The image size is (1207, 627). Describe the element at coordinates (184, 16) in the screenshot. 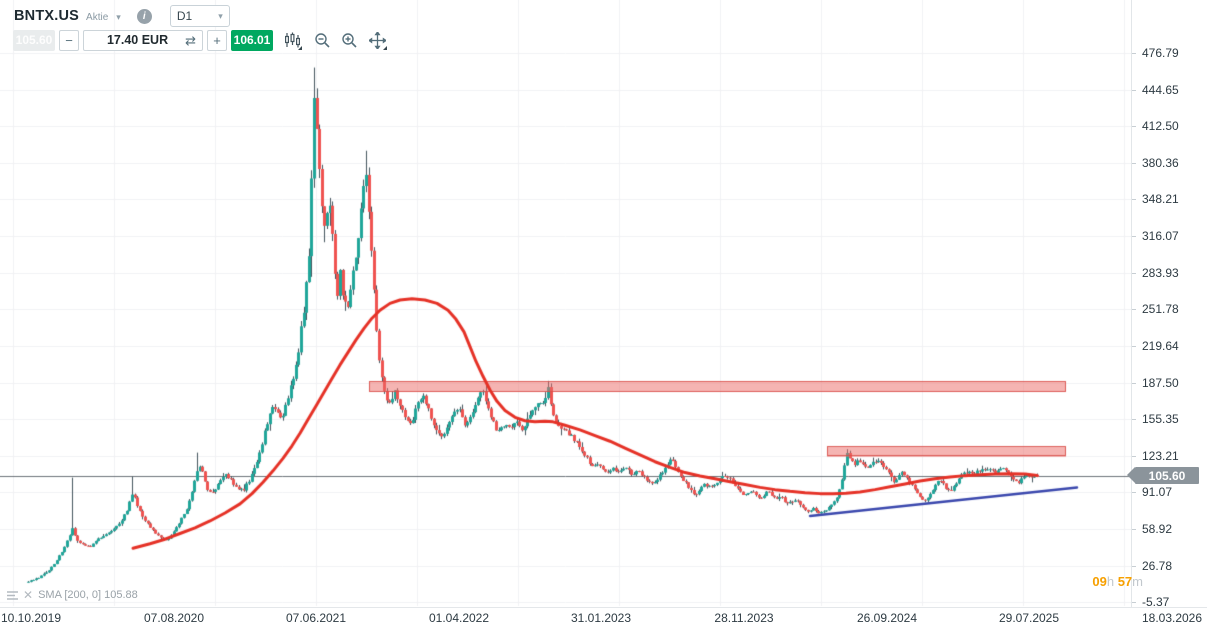

I see `timeframe-value: D1` at that location.